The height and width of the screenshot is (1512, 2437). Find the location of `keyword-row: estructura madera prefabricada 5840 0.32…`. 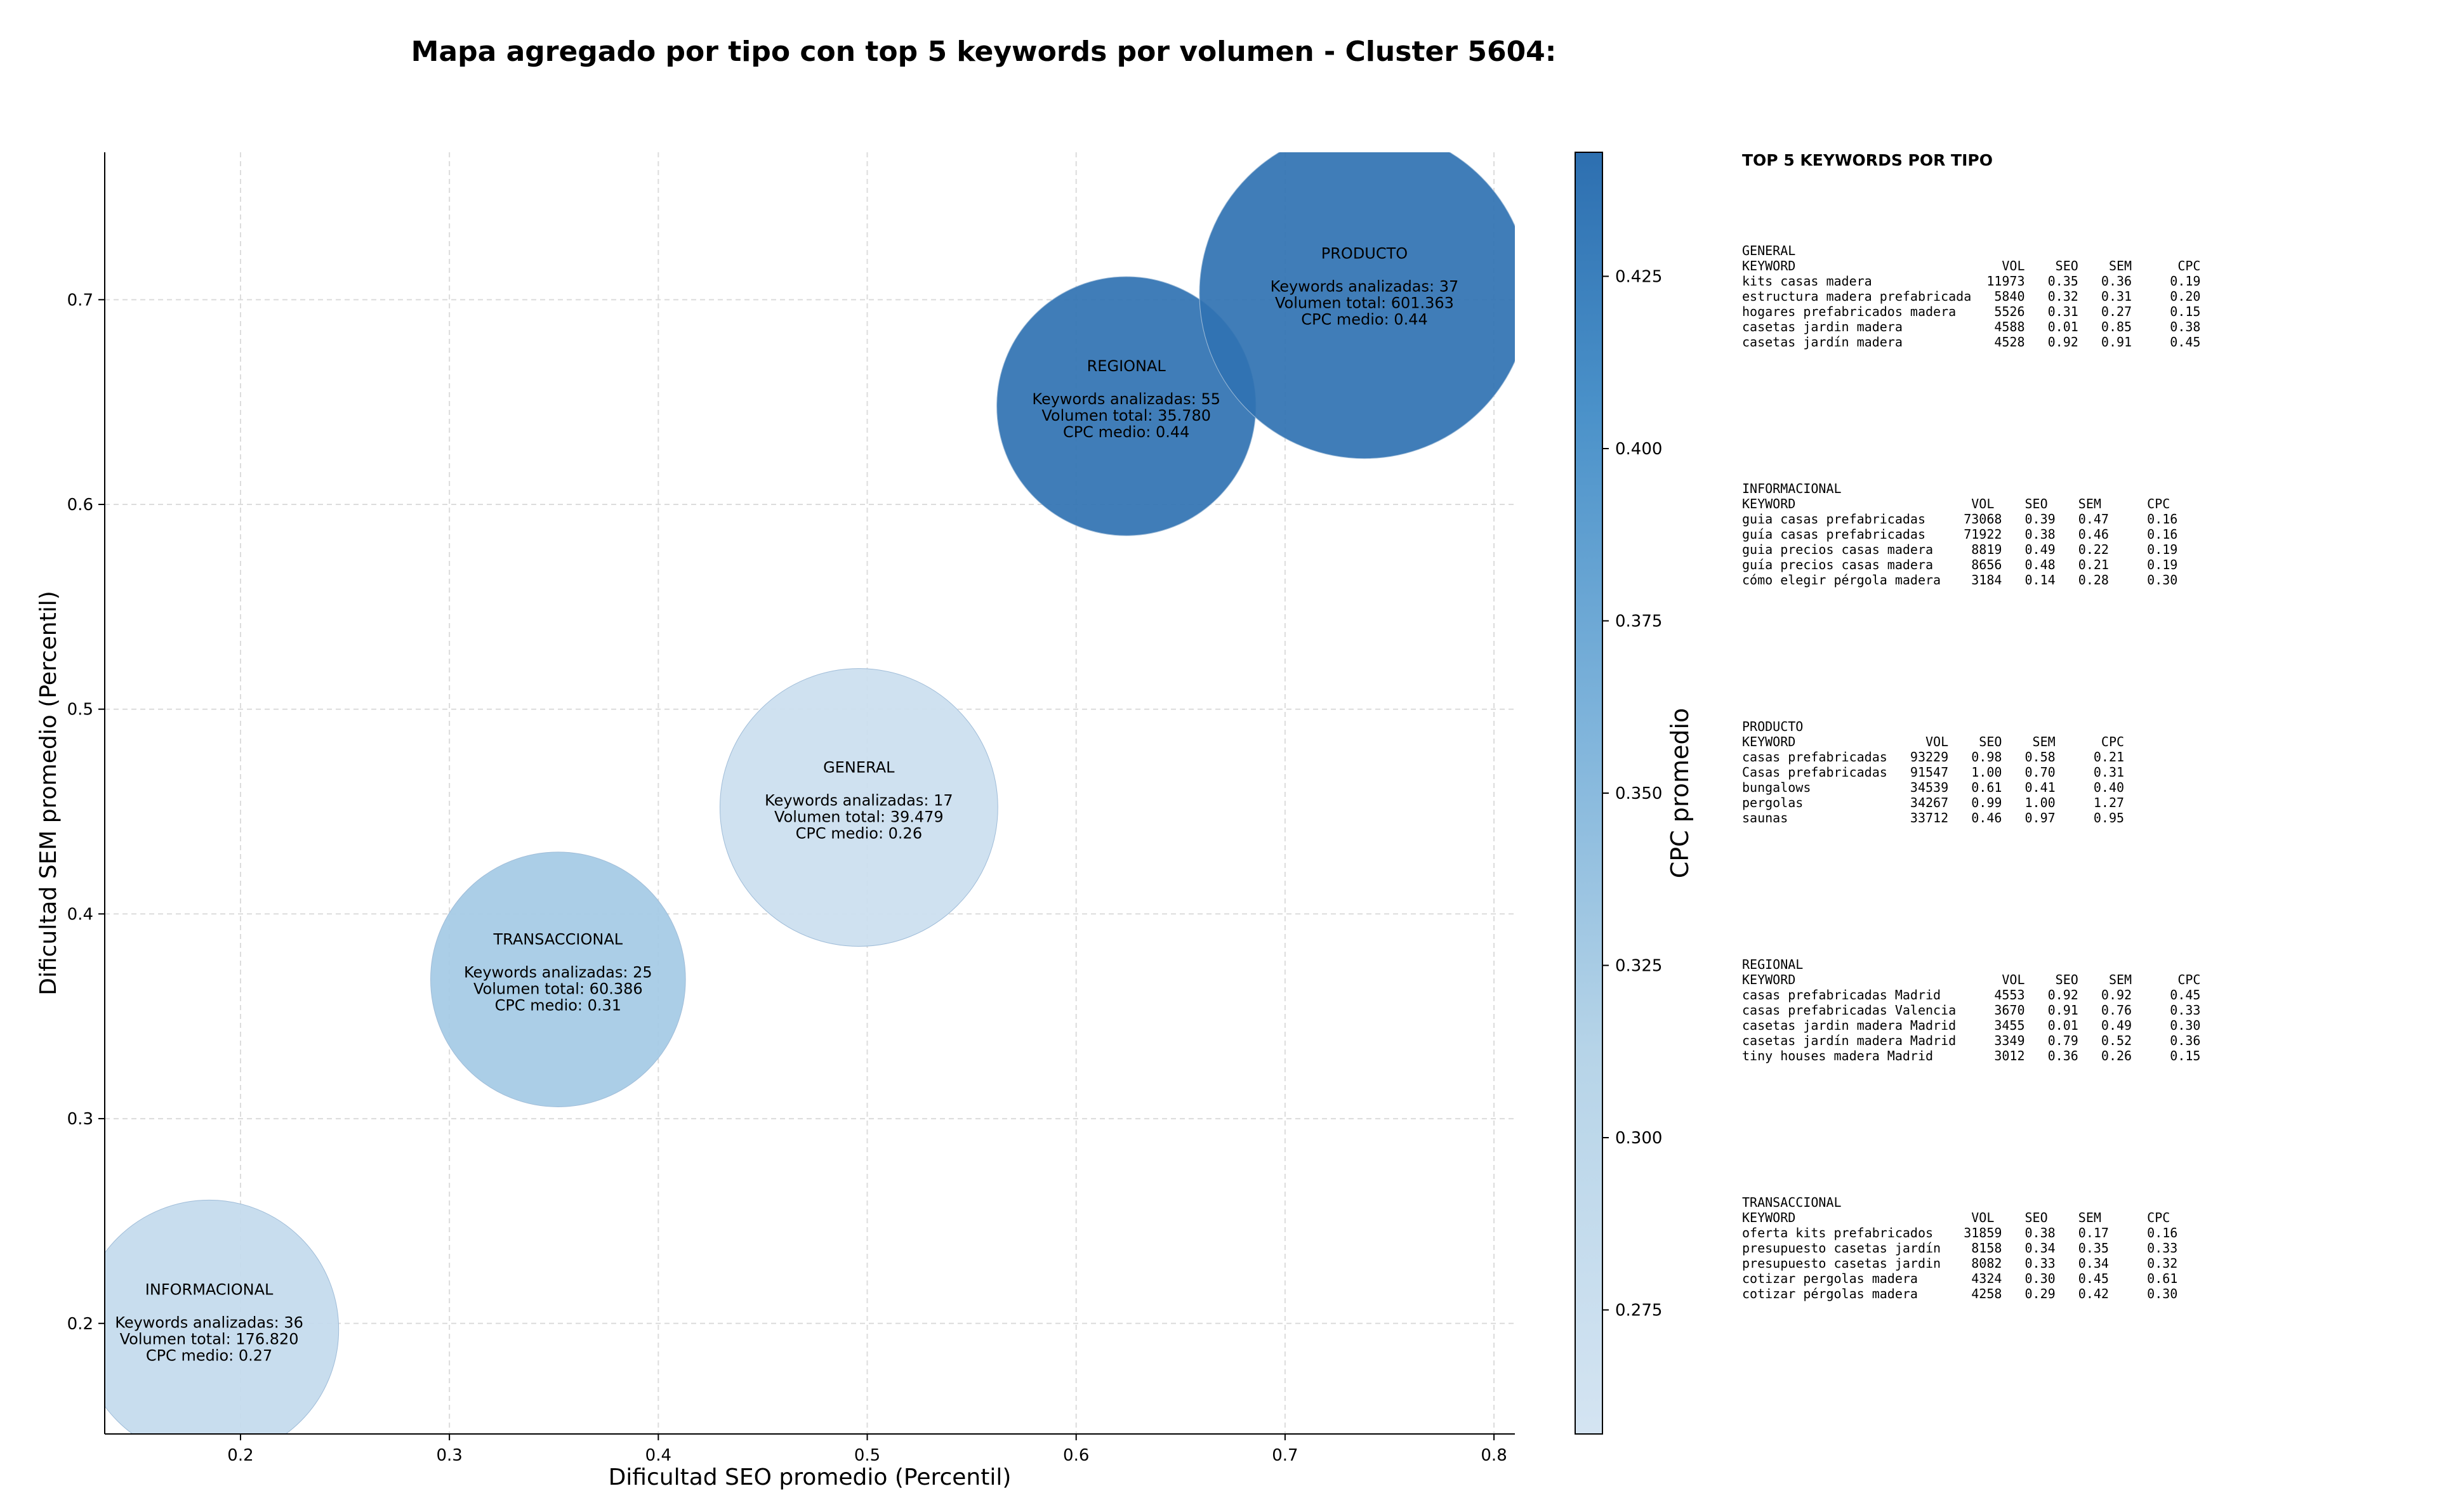

keyword-row: estructura madera prefabricada 5840 0.32… is located at coordinates (1971, 297).